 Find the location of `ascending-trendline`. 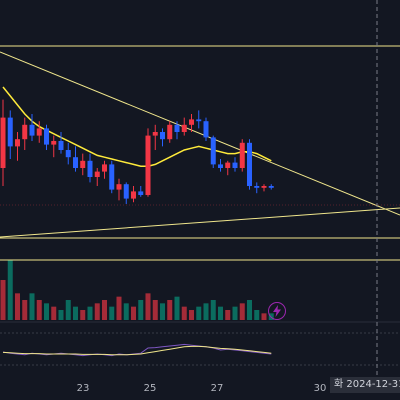

ascending-trendline is located at coordinates (200, 222).